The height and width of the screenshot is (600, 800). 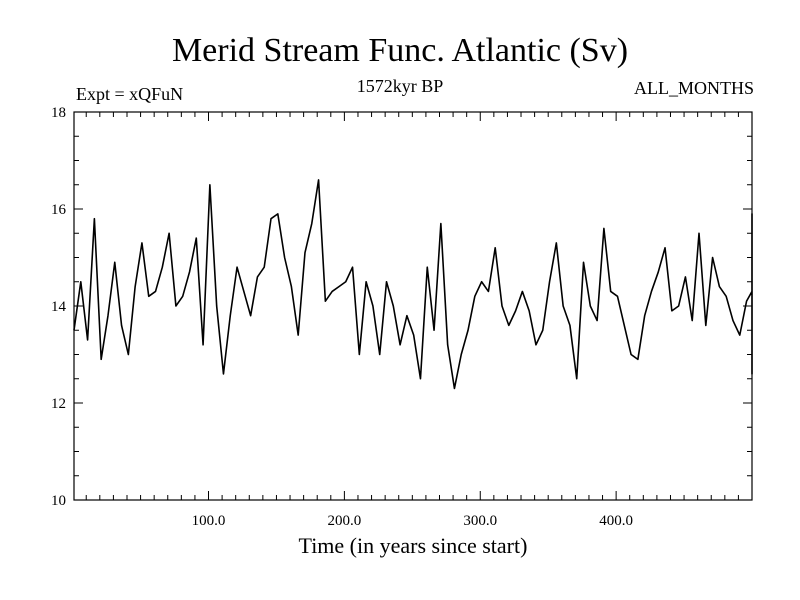 What do you see at coordinates (58, 501) in the screenshot?
I see `y-tick-label: 10` at bounding box center [58, 501].